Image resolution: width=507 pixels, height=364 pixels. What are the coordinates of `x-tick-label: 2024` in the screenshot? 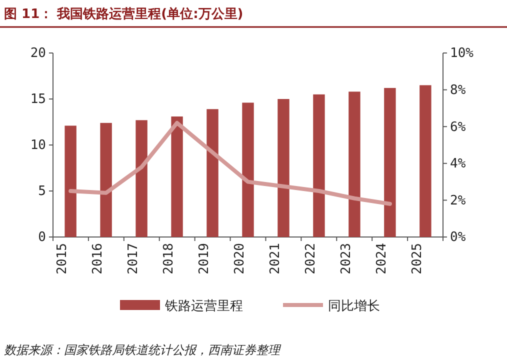 It's located at (382, 258).